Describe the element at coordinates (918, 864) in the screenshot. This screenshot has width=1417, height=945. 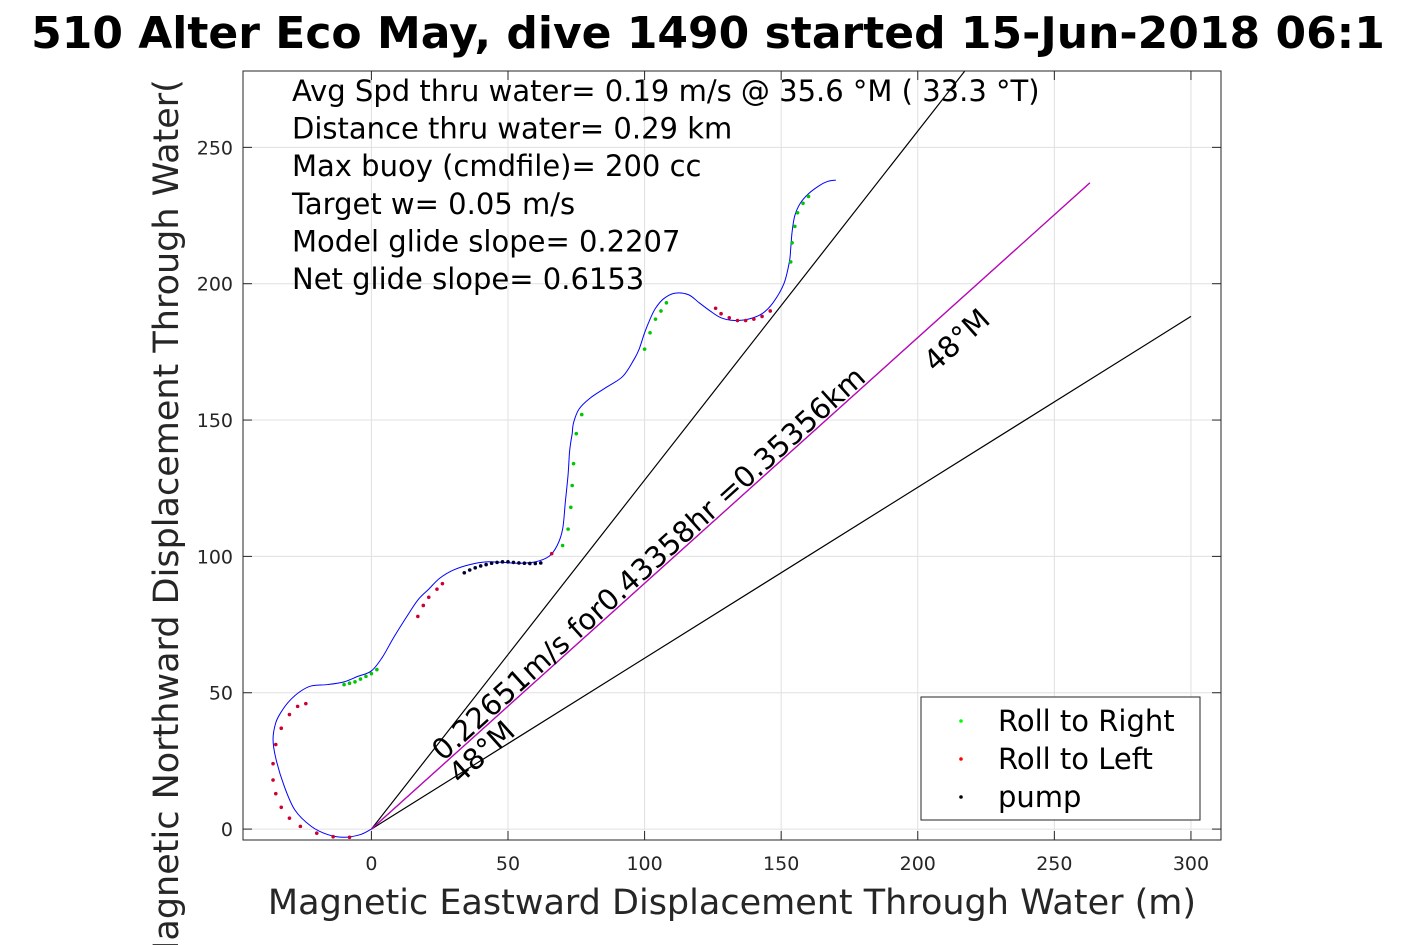
I see `x-tick-label: 200` at that location.